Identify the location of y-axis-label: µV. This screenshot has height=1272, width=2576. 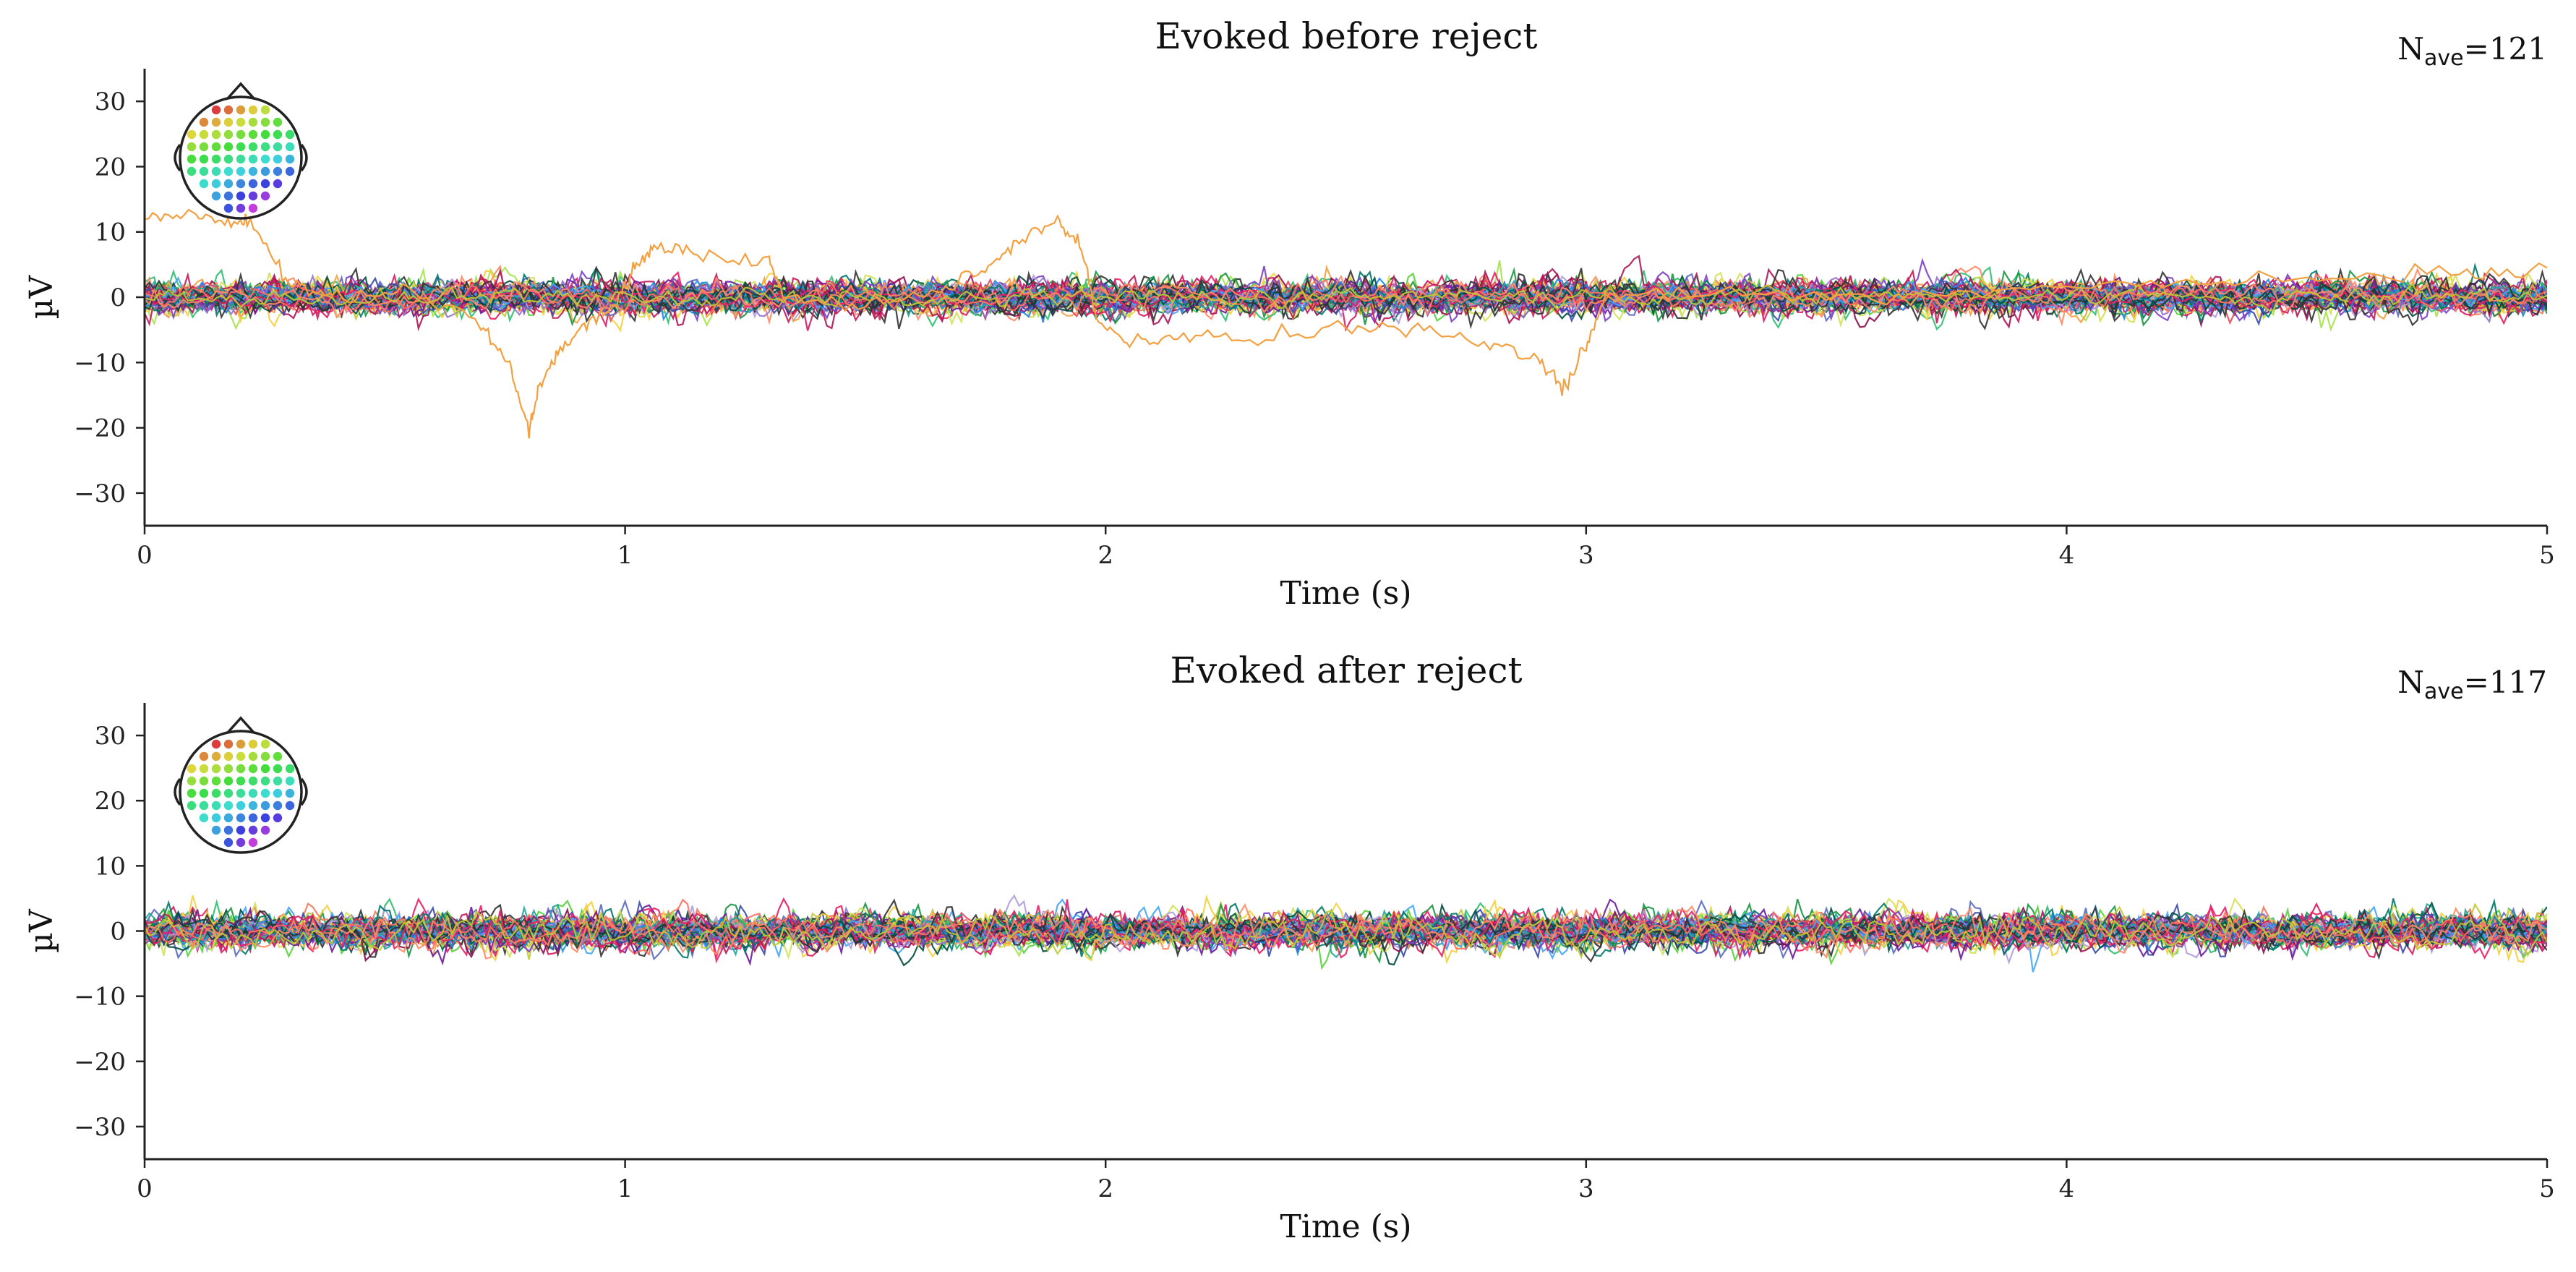
(41, 297).